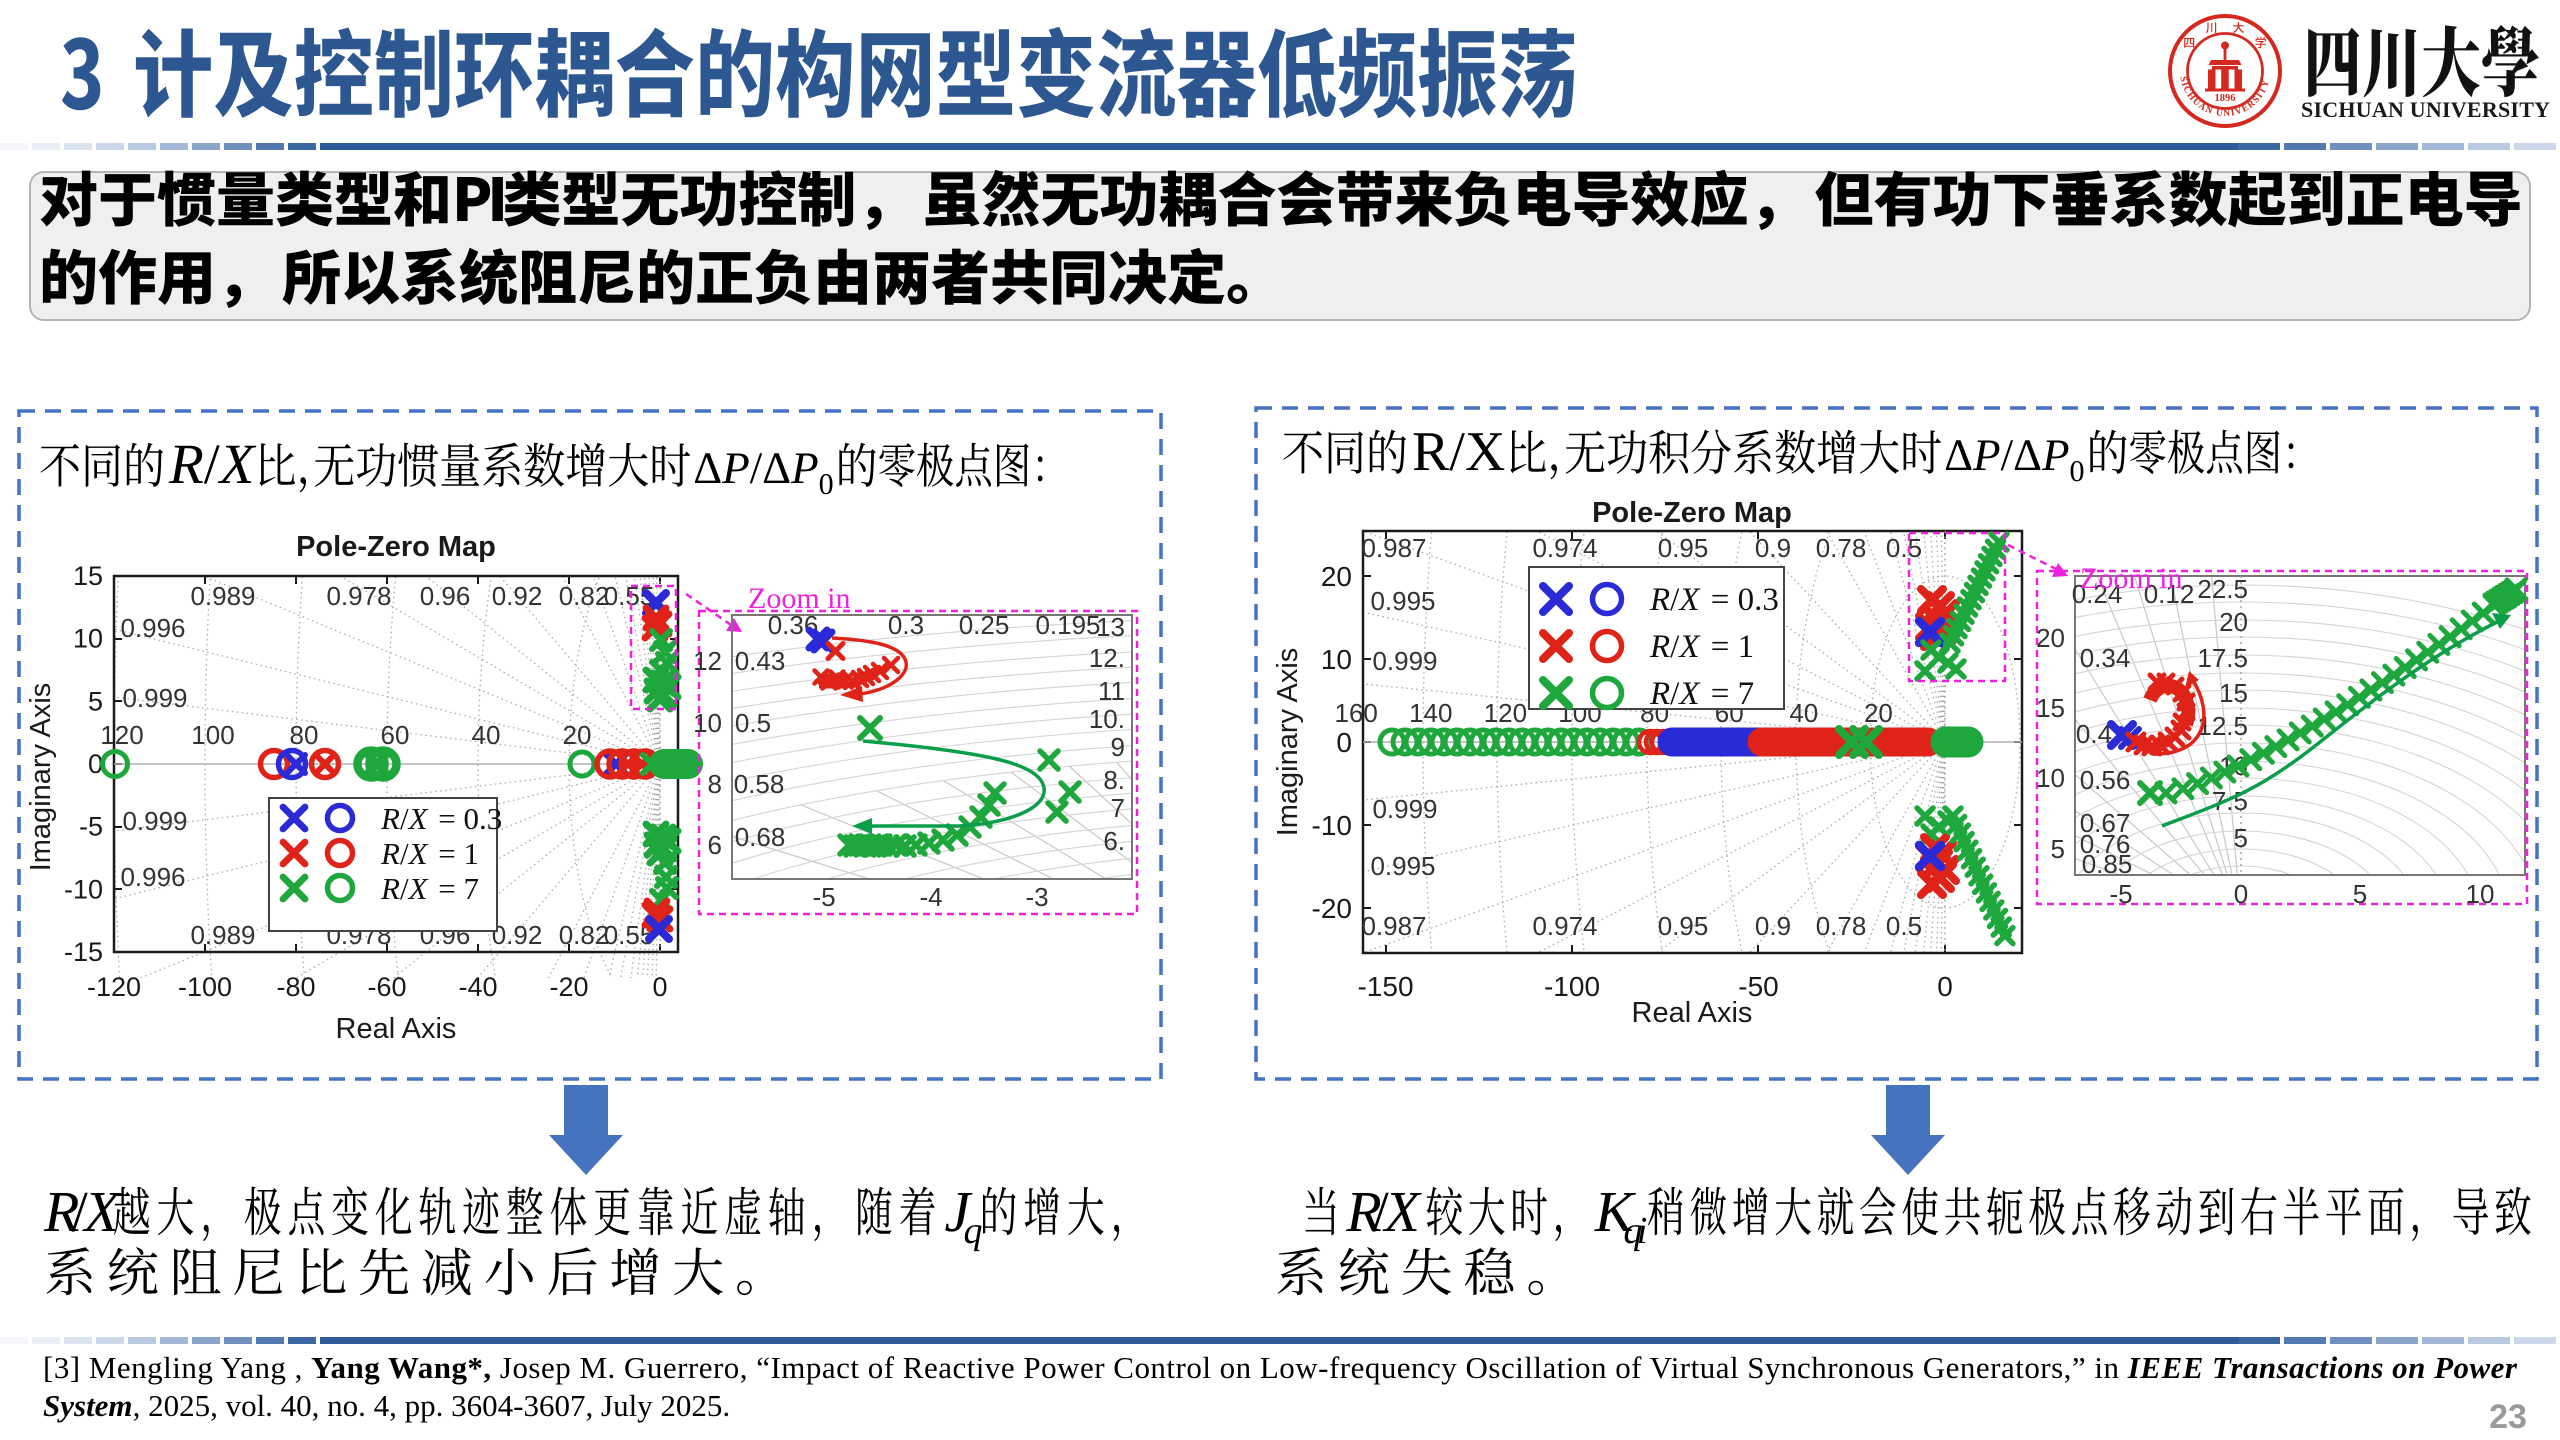 The width and height of the screenshot is (2560, 1440). I want to click on svg-text: 12.5, so click(2222, 726).